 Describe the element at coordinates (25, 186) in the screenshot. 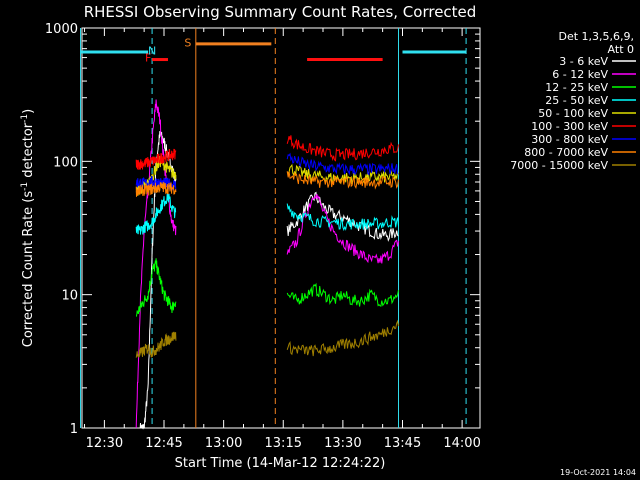

I see `y-axis-label-exp1: -1` at that location.